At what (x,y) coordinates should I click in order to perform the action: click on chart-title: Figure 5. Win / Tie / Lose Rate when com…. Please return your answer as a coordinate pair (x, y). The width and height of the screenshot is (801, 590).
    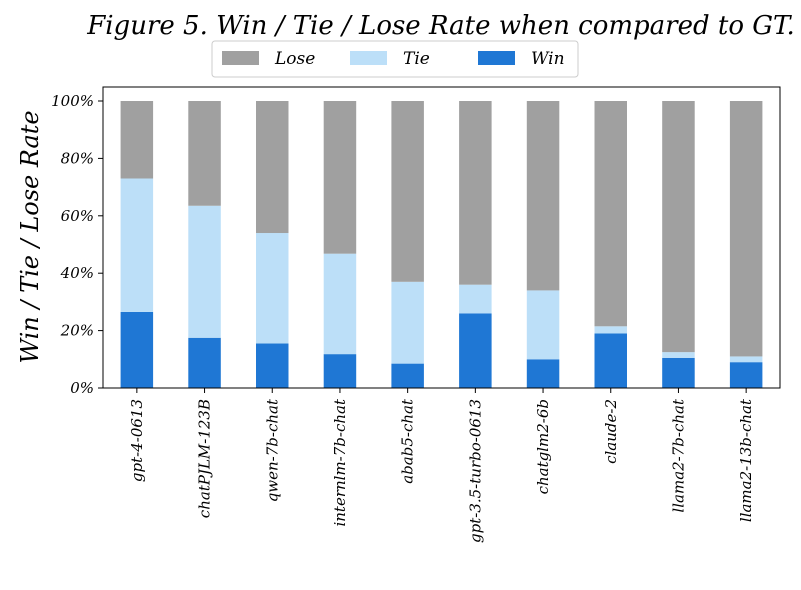
    Looking at the image, I should click on (440, 26).